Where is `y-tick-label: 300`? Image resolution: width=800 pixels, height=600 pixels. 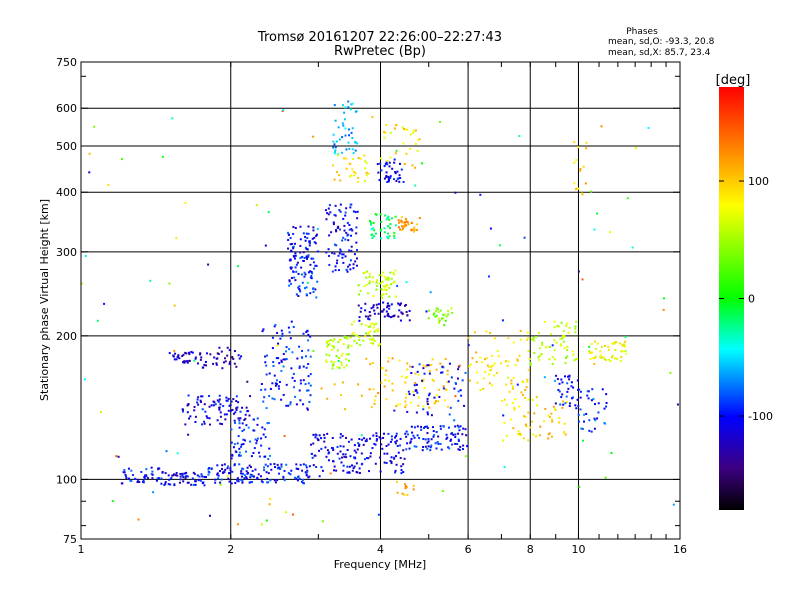 y-tick-label: 300 is located at coordinates (66, 252).